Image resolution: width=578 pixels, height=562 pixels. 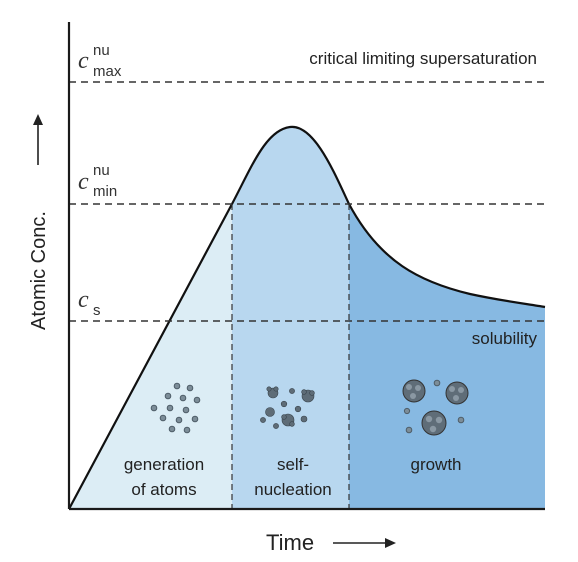 What do you see at coordinates (293, 489) in the screenshot?
I see `stage-nucleation-label-line2: nucleation` at bounding box center [293, 489].